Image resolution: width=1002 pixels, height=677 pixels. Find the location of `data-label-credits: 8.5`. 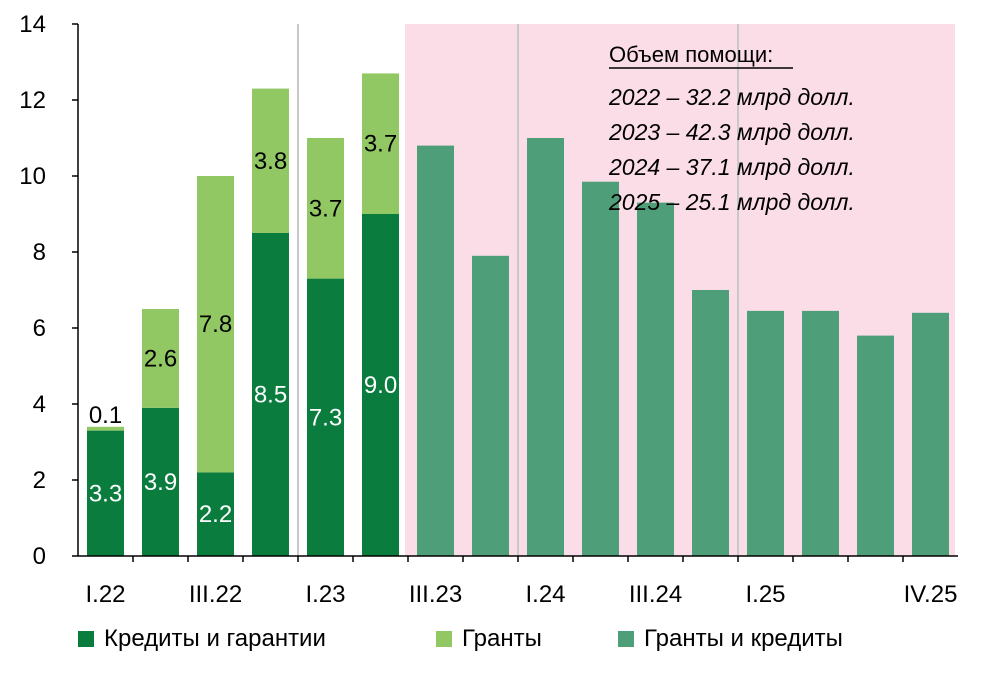

data-label-credits: 8.5 is located at coordinates (270, 395).